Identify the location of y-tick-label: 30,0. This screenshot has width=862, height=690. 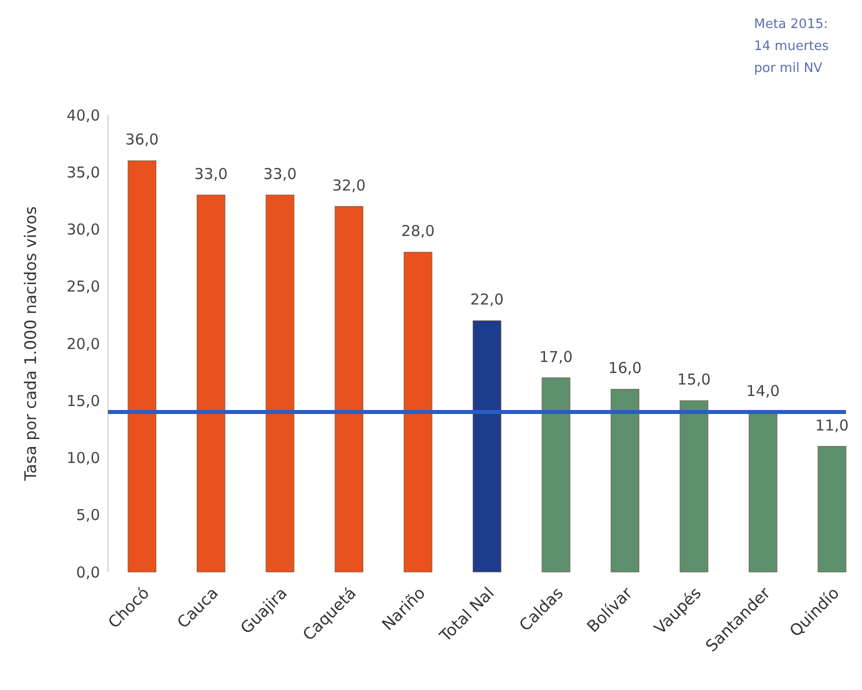
(83, 229).